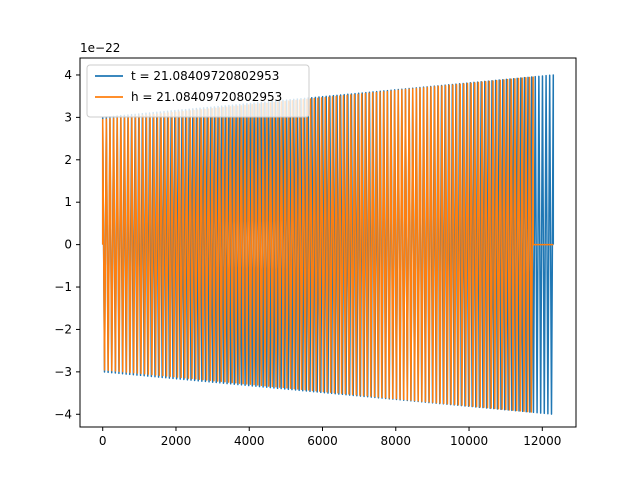 This screenshot has width=640, height=480. What do you see at coordinates (205, 76) in the screenshot?
I see `legend-label-t: t = 21.08409720802953` at bounding box center [205, 76].